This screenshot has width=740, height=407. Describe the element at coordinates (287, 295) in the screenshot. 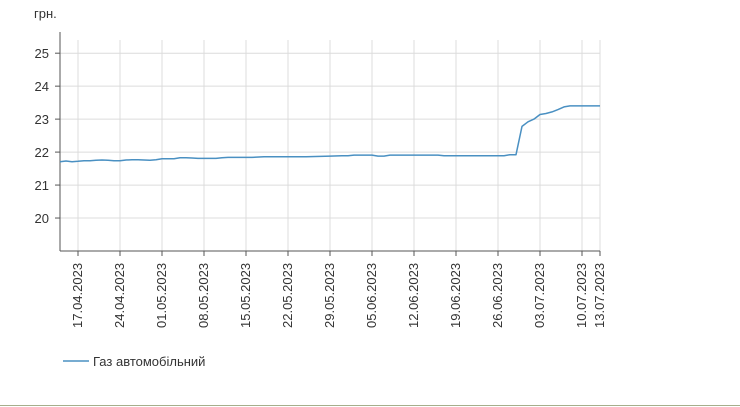

I see `x-tick-label: 22.05.2023` at that location.